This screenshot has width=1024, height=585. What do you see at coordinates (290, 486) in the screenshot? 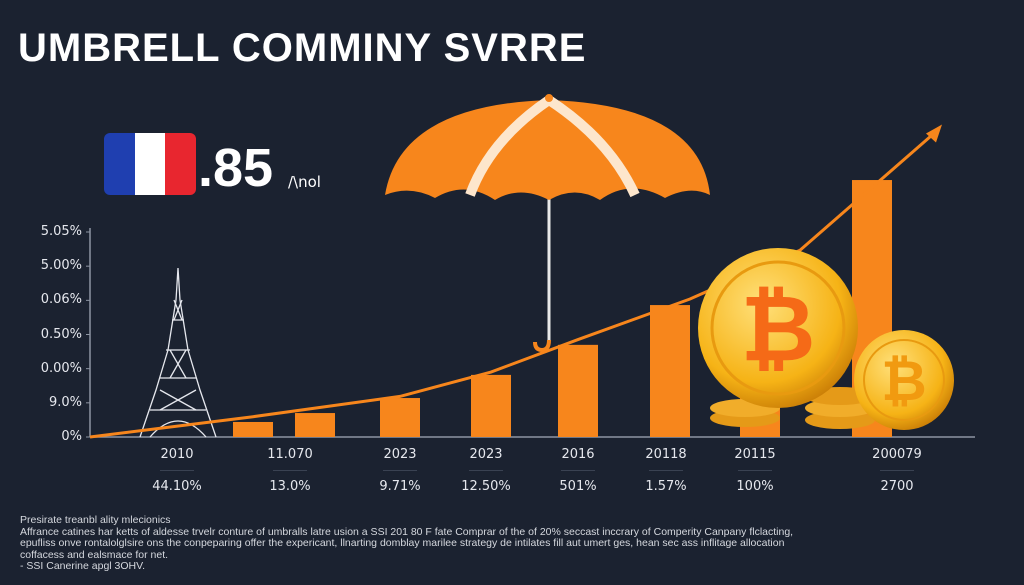
I see `value-label: 13.0%` at bounding box center [290, 486].